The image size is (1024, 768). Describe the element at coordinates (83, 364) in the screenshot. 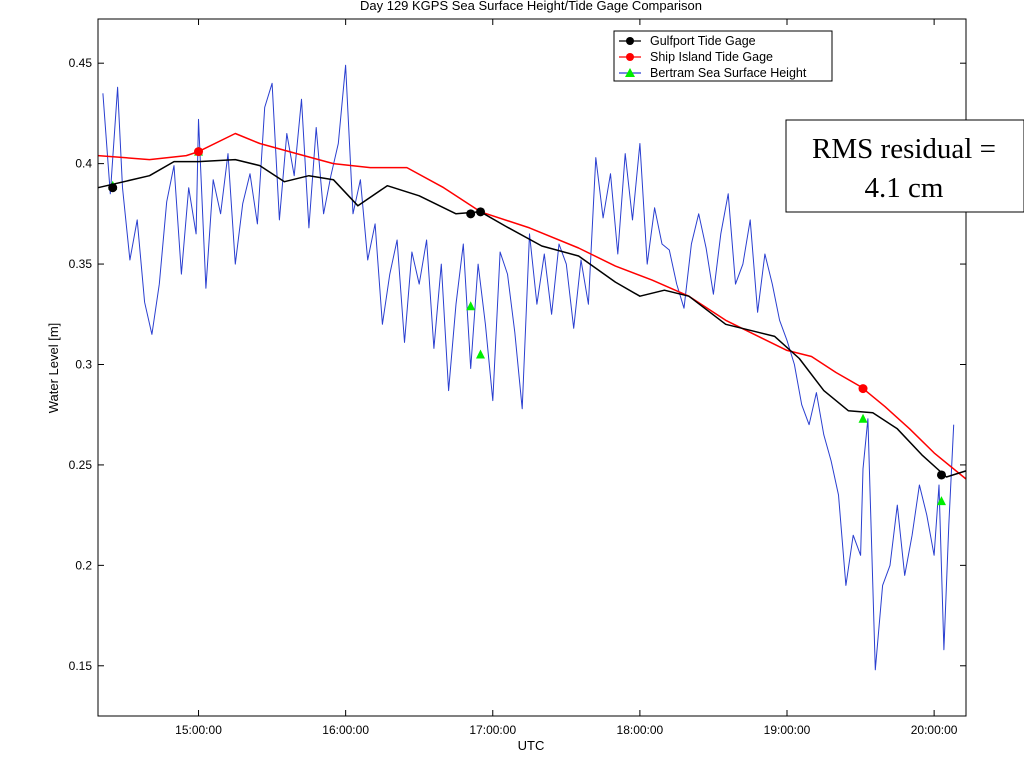

I see `y-tick-label: 0.3` at that location.